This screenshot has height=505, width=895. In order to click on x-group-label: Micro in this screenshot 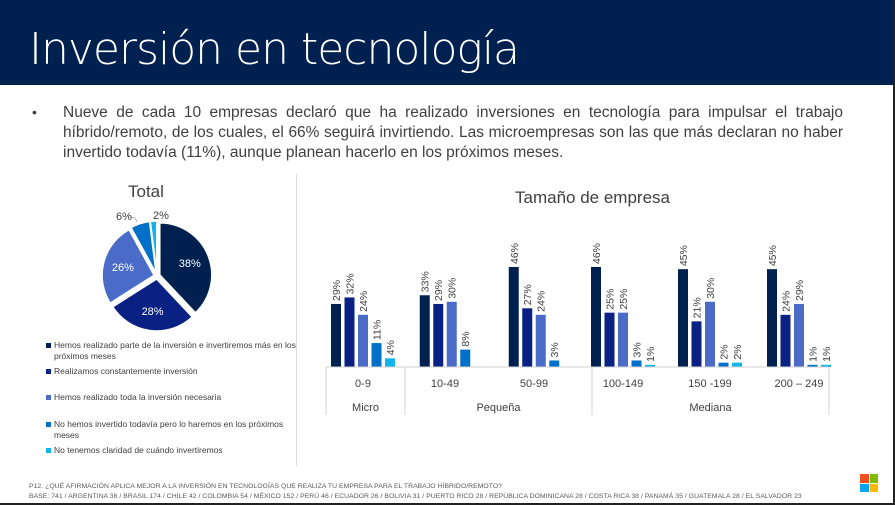, I will do `click(365, 408)`.